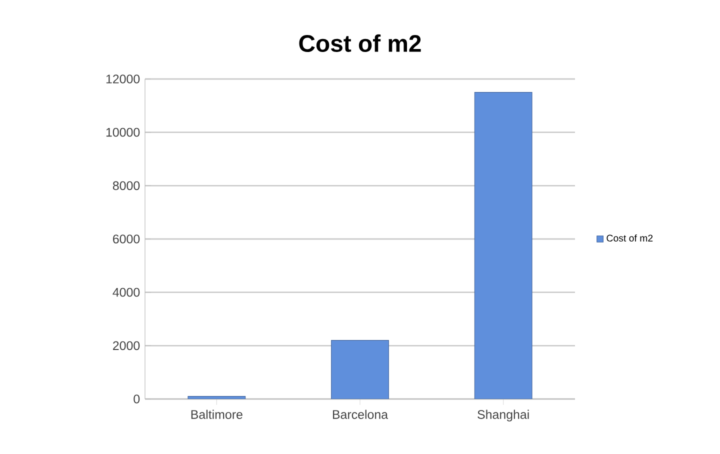  Describe the element at coordinates (216, 414) in the screenshot. I see `x-tick-label: Baltimore` at that location.